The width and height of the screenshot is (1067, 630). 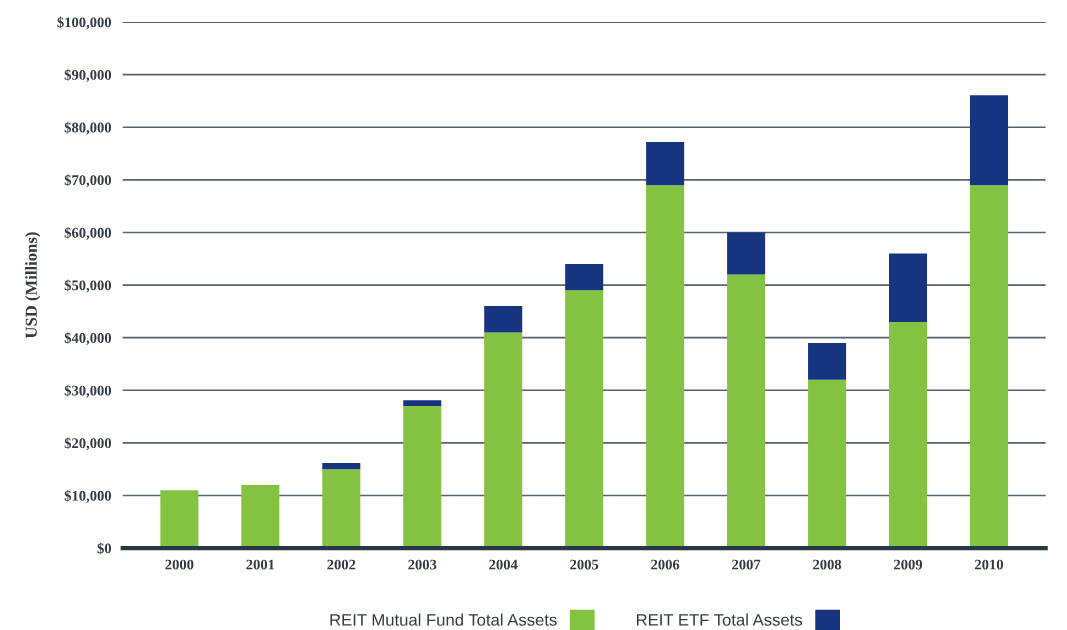 What do you see at coordinates (665, 564) in the screenshot?
I see `x-tick-label: 2006` at bounding box center [665, 564].